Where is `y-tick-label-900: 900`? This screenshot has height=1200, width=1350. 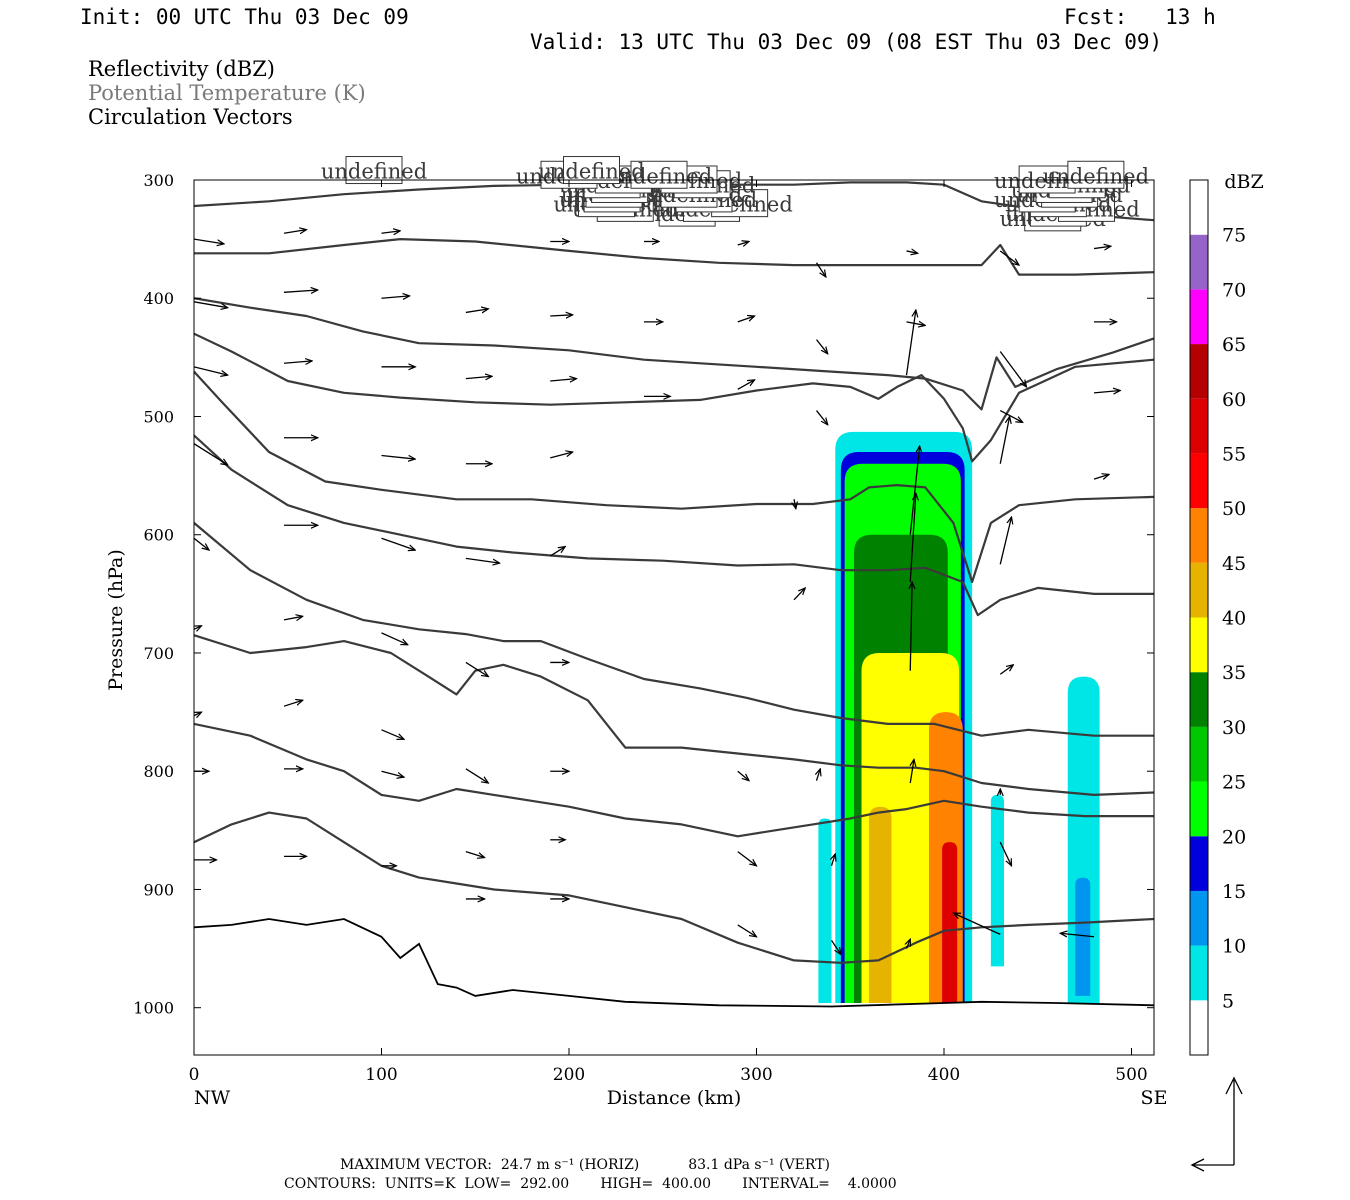 y-tick-label-900: 900 is located at coordinates (158, 889).